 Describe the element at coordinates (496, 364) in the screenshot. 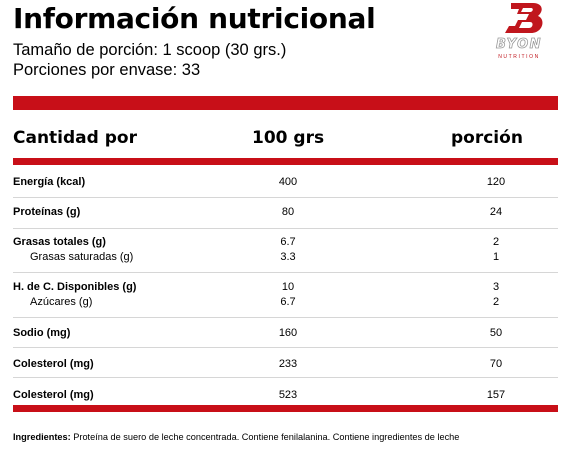

I see `row-value-cholesterol-portion: 70` at that location.